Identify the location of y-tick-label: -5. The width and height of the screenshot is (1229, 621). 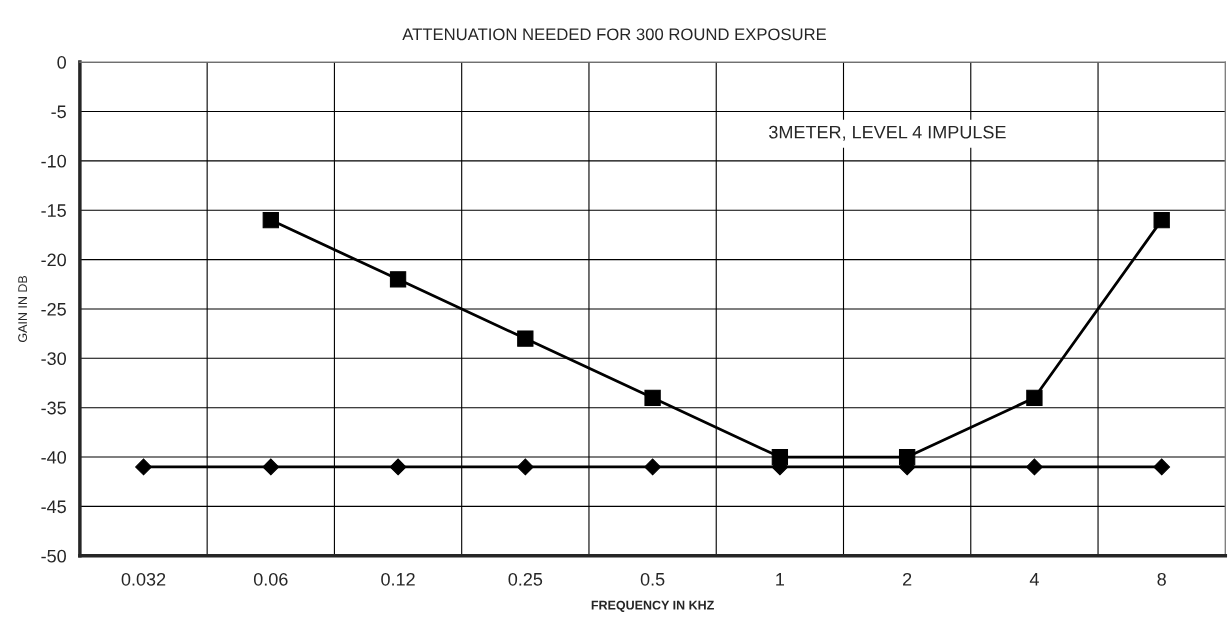
(58, 112).